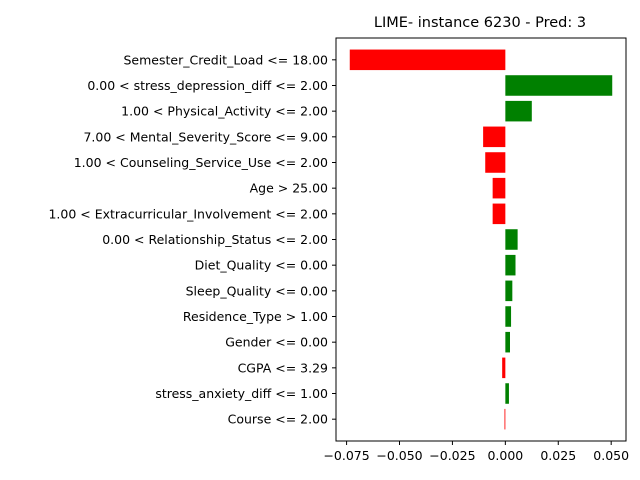 This screenshot has height=480, width=640. Describe the element at coordinates (205, 136) in the screenshot. I see `y-tick-label: 7.00 < Mental_Severity_Score <= 9.00` at that location.